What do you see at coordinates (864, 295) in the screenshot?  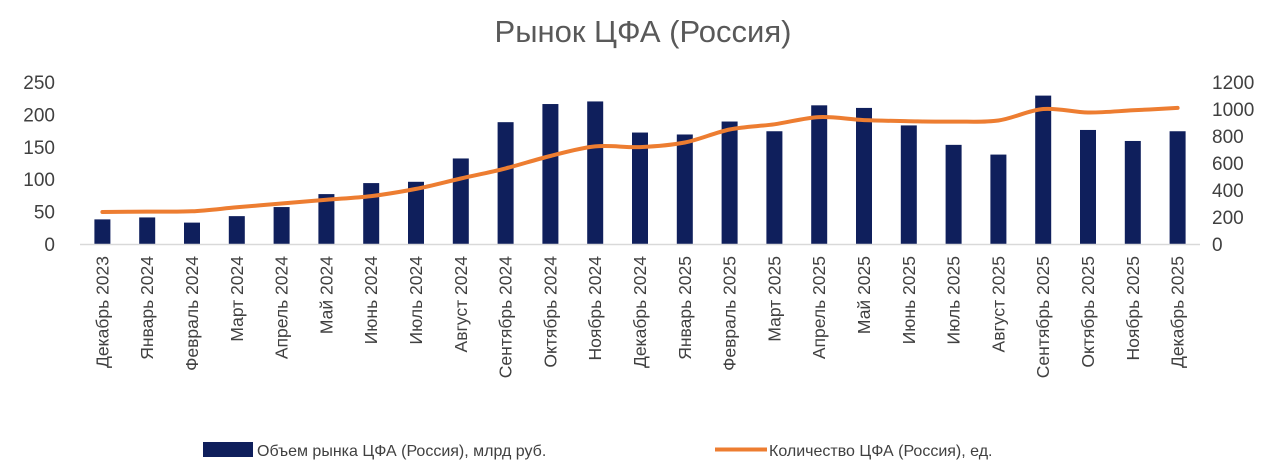 I see `x-axis-category-label: Май 2025` at bounding box center [864, 295].